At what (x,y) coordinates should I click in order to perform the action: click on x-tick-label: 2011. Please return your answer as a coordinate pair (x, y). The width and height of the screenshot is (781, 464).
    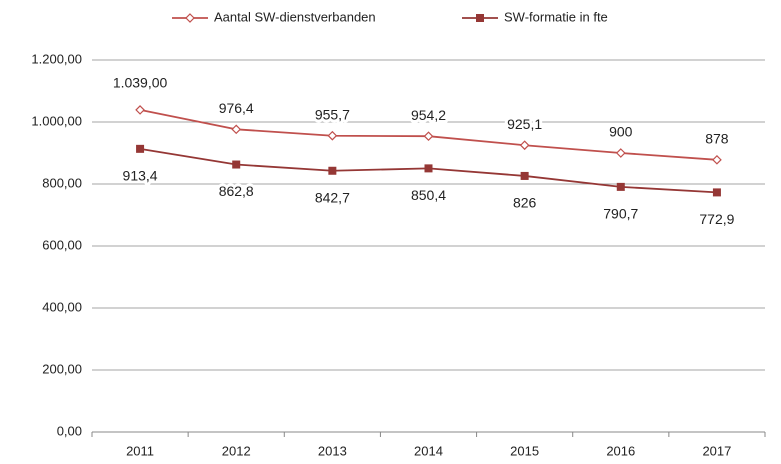
    Looking at the image, I should click on (140, 450).